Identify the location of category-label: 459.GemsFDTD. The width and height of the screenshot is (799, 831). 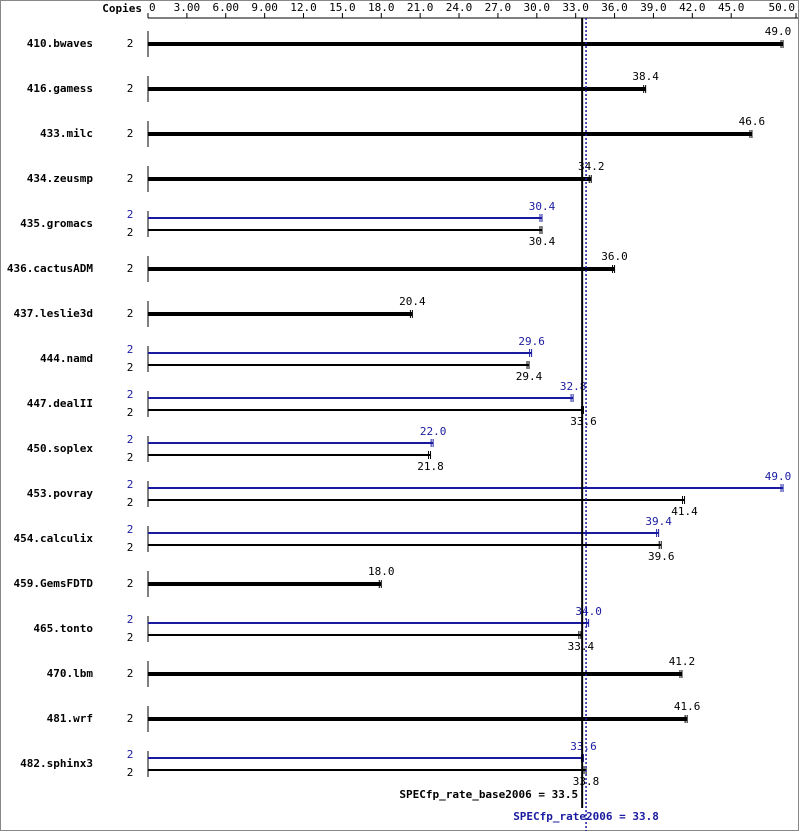
(54, 583).